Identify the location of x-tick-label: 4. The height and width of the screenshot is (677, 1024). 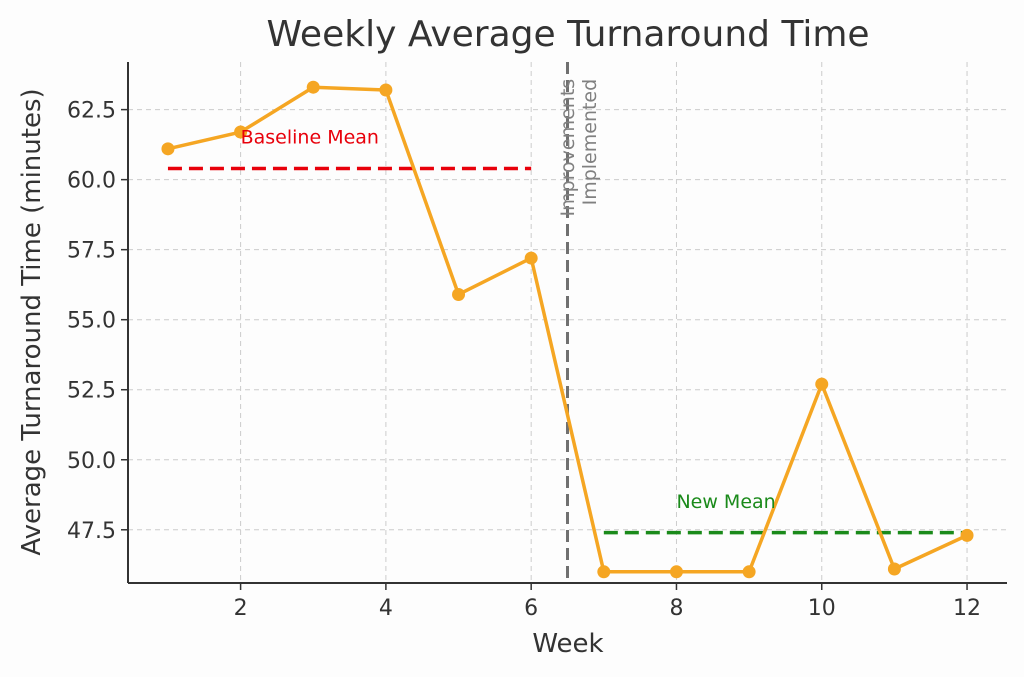
(386, 608).